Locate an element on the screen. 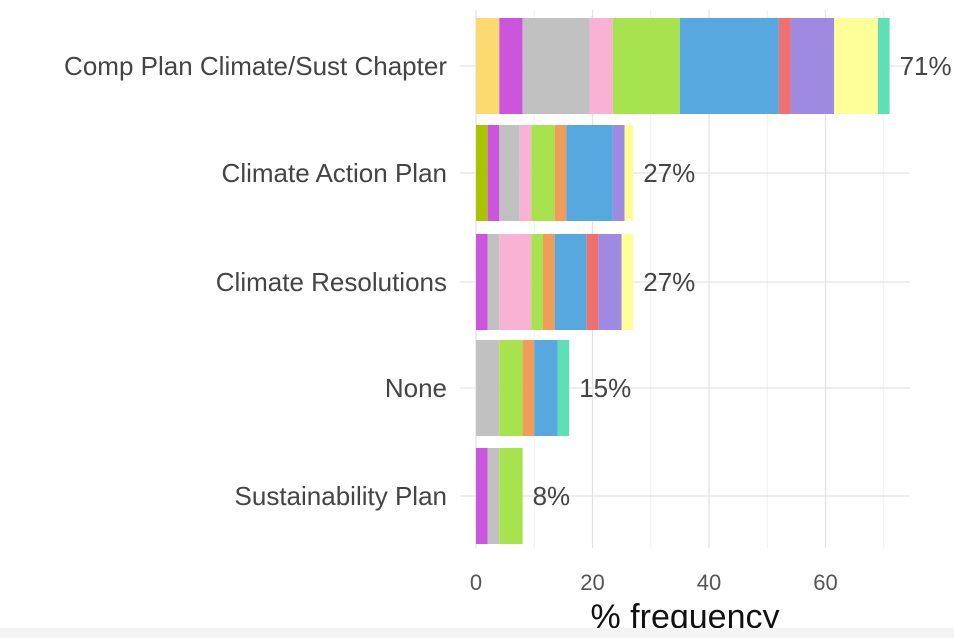  x-tick-label: 60 is located at coordinates (825, 582).